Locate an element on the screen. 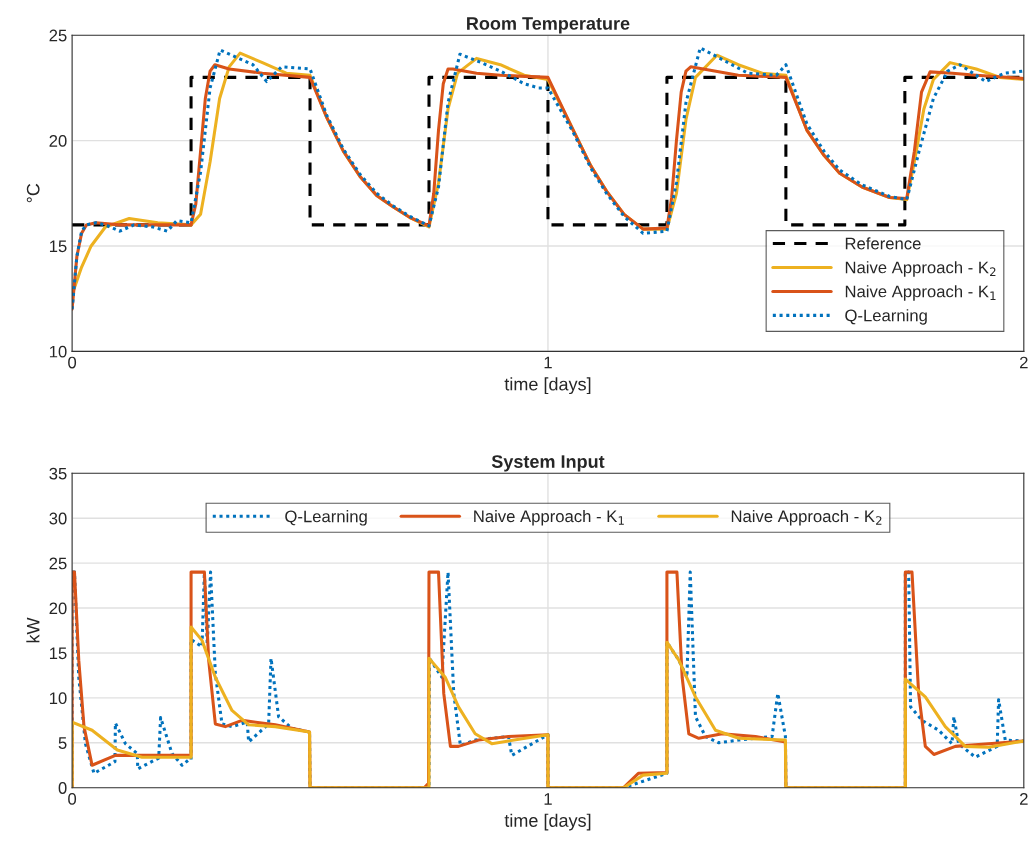  y-tick-label: 30 is located at coordinates (58, 518).